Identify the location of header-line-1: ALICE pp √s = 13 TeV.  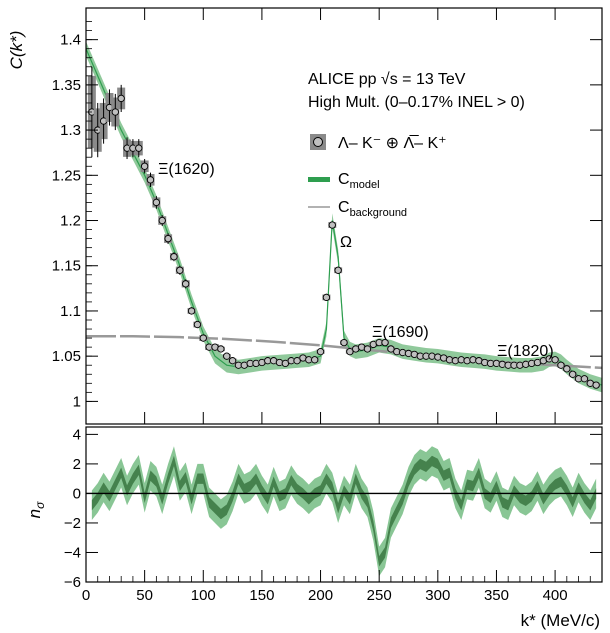
(387, 79).